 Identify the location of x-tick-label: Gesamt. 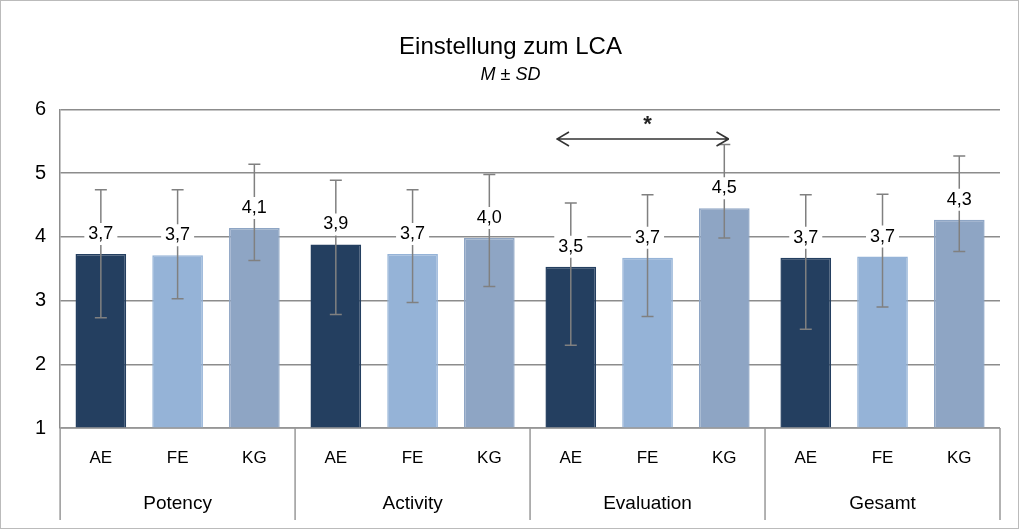
(883, 503).